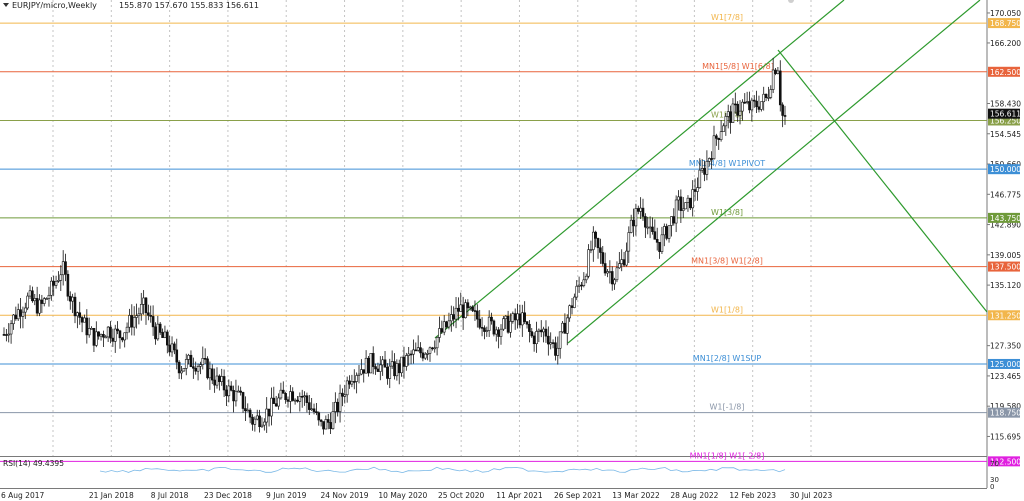 This screenshot has width=1024, height=501. What do you see at coordinates (1005, 169) in the screenshot?
I see `price-tag-label: 150.000` at bounding box center [1005, 169].